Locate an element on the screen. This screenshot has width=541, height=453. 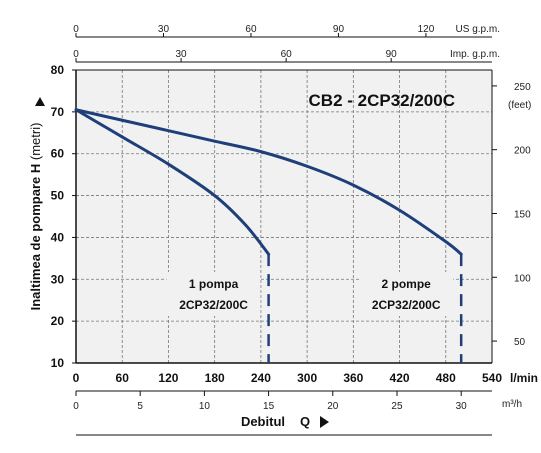
x-axis-symbol: Q is located at coordinates (305, 421).